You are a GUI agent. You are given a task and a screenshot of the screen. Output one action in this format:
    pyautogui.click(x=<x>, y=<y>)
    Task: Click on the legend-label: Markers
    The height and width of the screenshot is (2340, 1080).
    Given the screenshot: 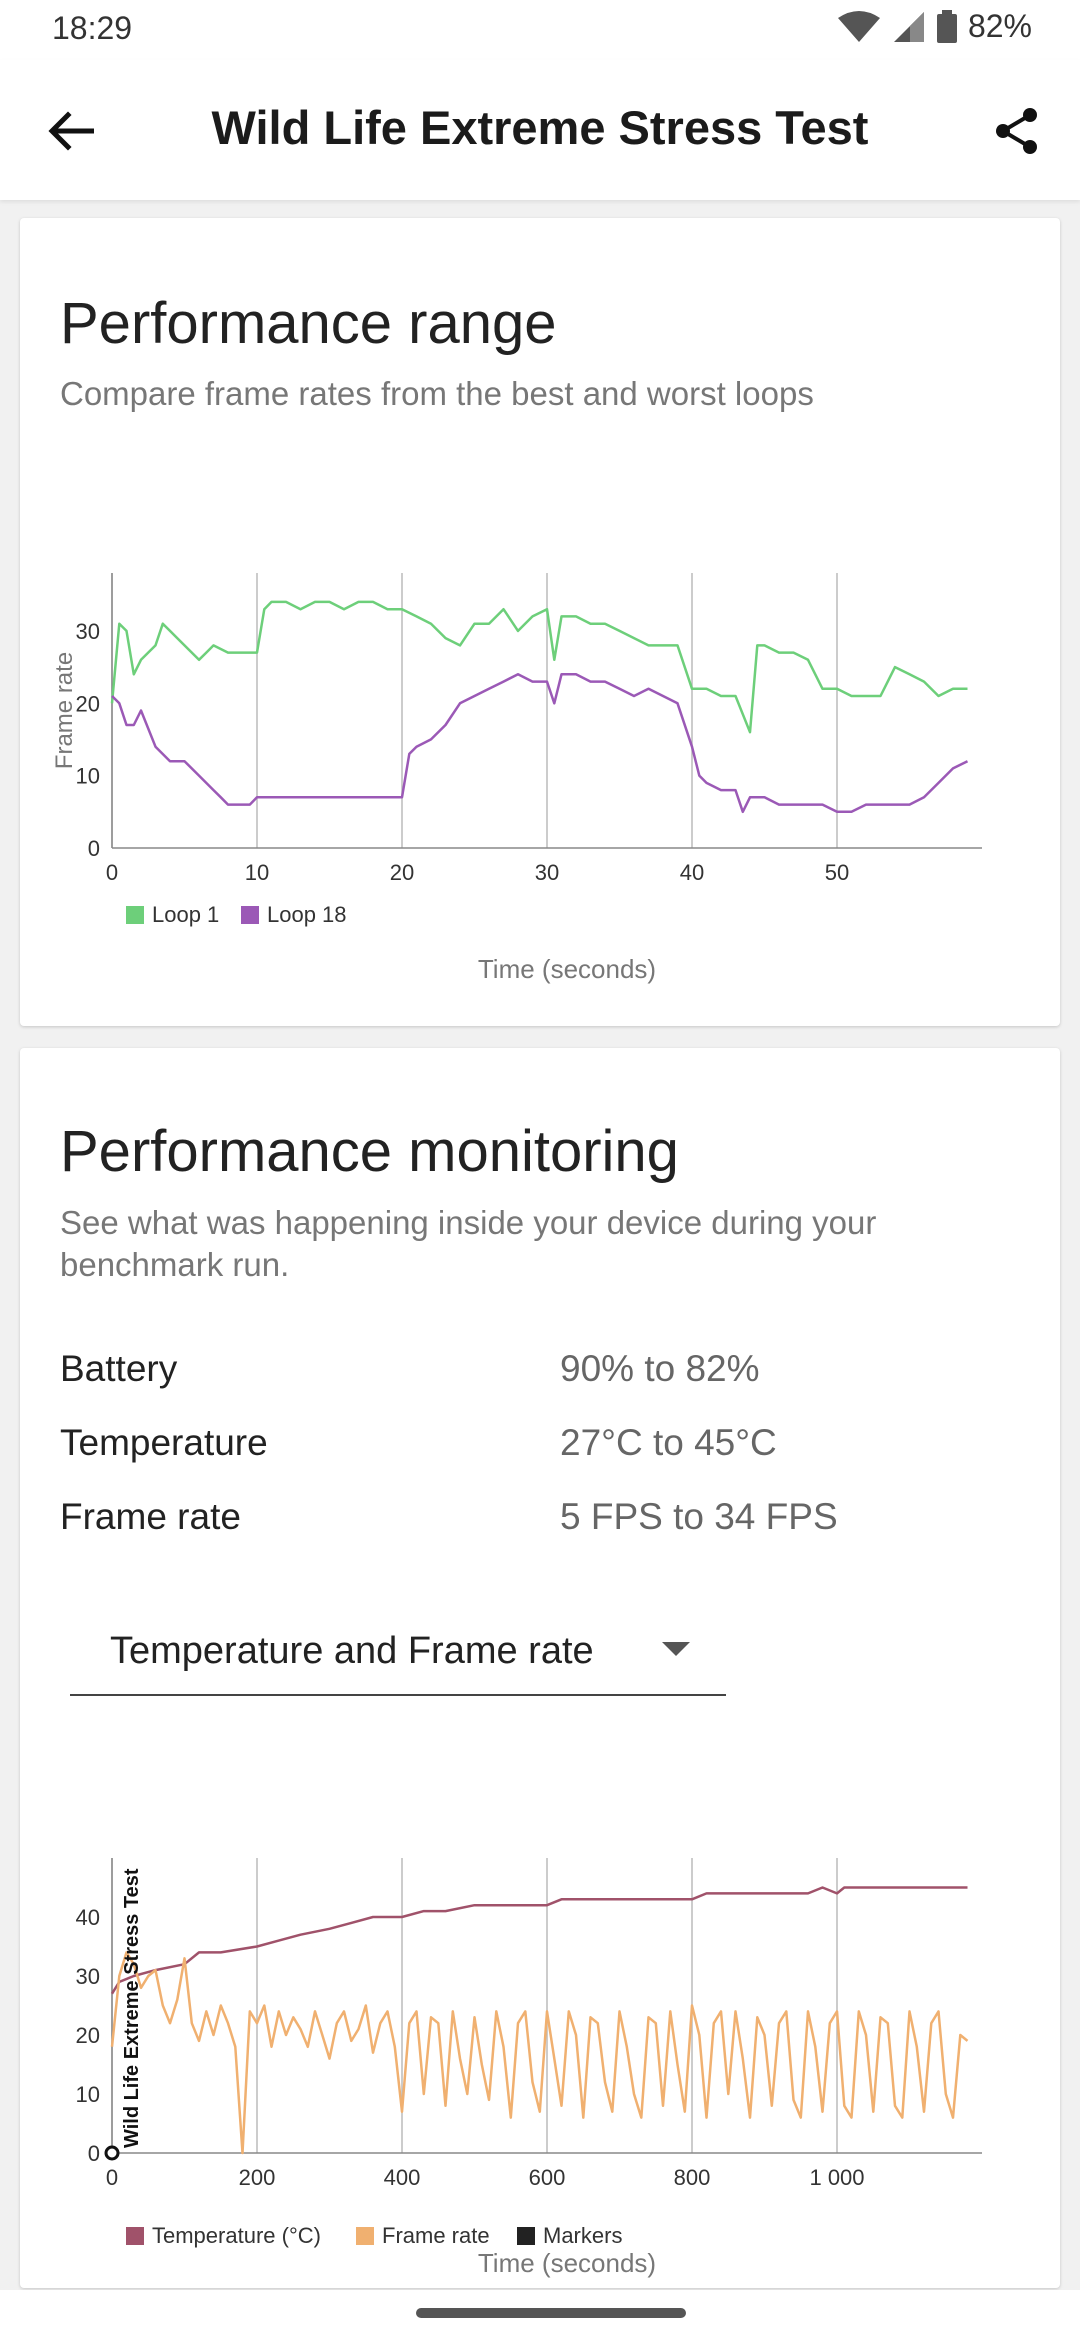 What is the action you would take?
    pyautogui.click(x=582, y=2235)
    